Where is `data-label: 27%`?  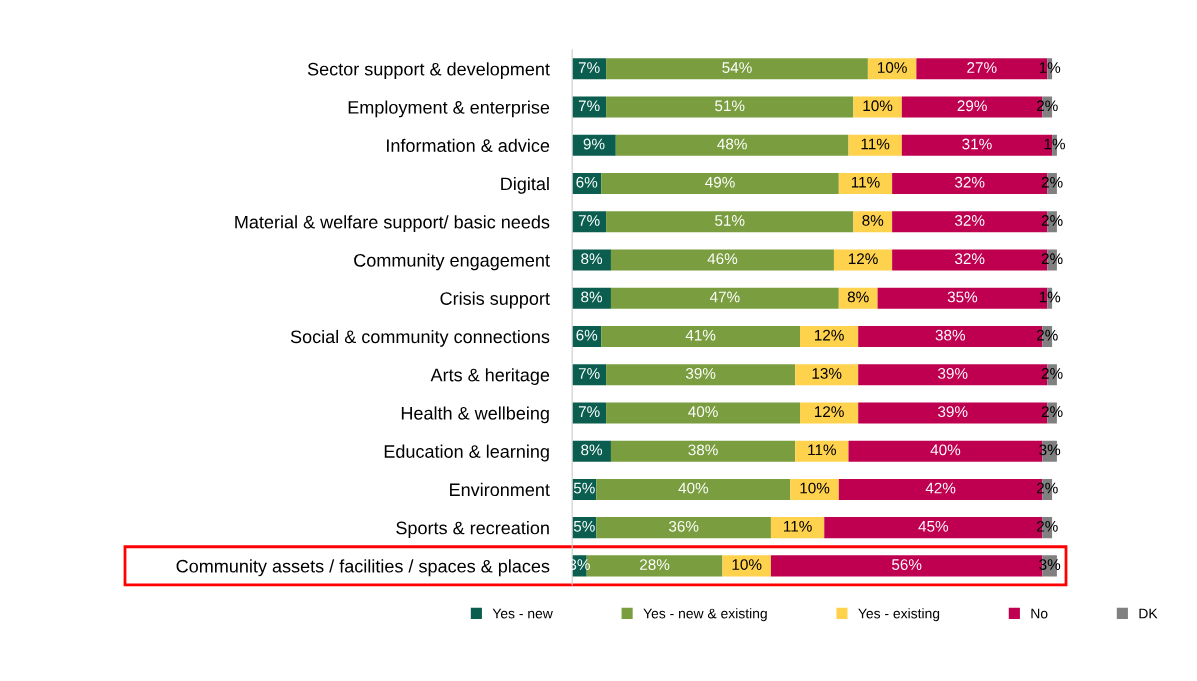
data-label: 27% is located at coordinates (982, 67).